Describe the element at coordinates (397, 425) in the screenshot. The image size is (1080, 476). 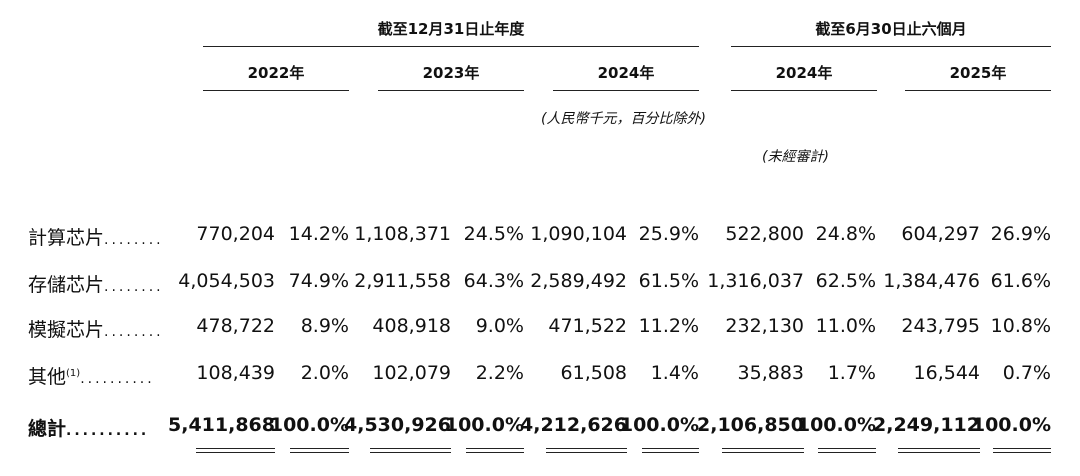
I see `cell-2023-amount: 4,530,926` at that location.